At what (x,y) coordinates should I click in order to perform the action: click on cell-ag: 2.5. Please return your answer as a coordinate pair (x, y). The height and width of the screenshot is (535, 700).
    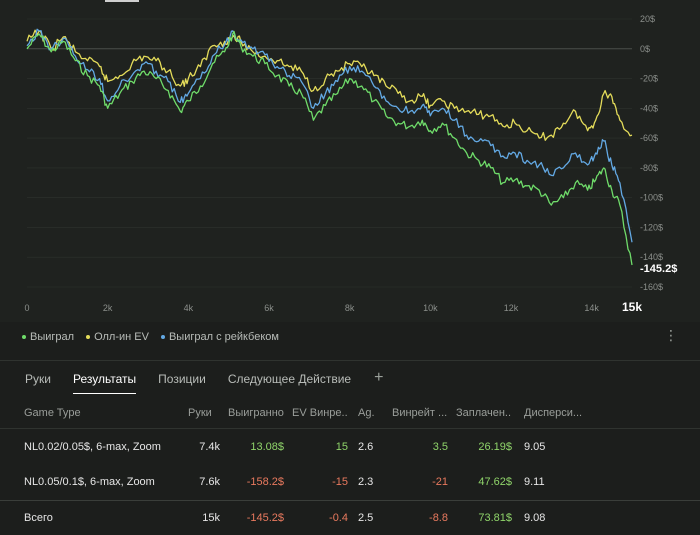
    Looking at the image, I should click on (366, 518).